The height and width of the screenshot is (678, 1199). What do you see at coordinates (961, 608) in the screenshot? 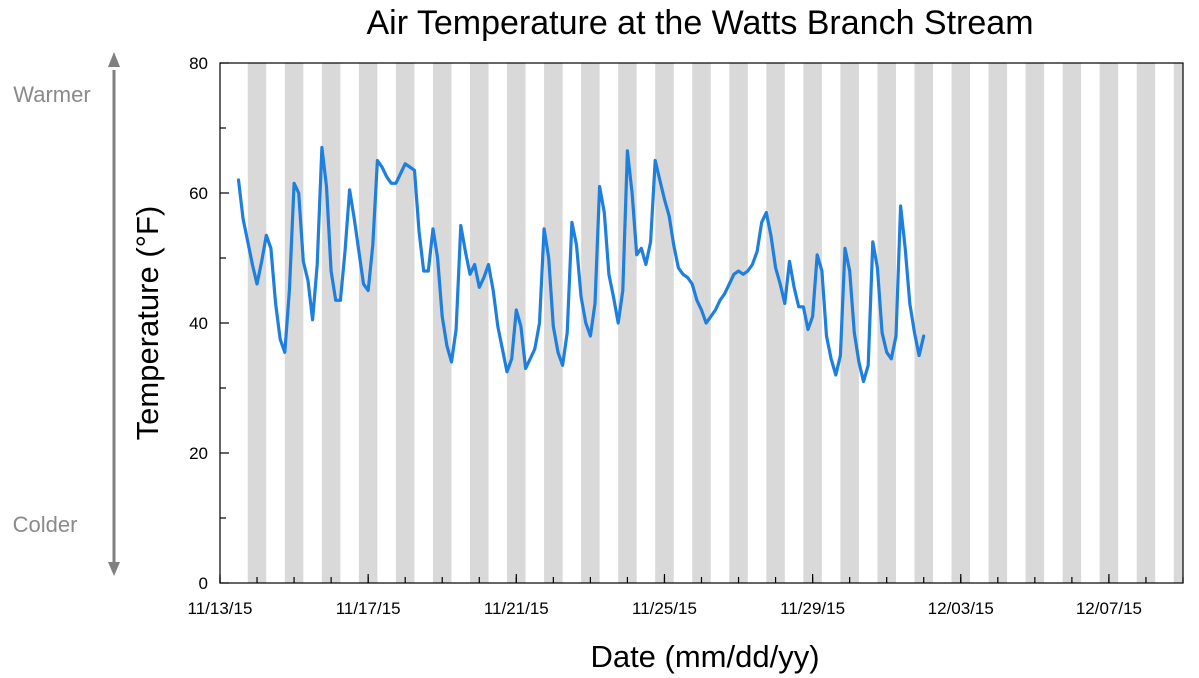
I see `x-tick-label: 12/03/15` at bounding box center [961, 608].